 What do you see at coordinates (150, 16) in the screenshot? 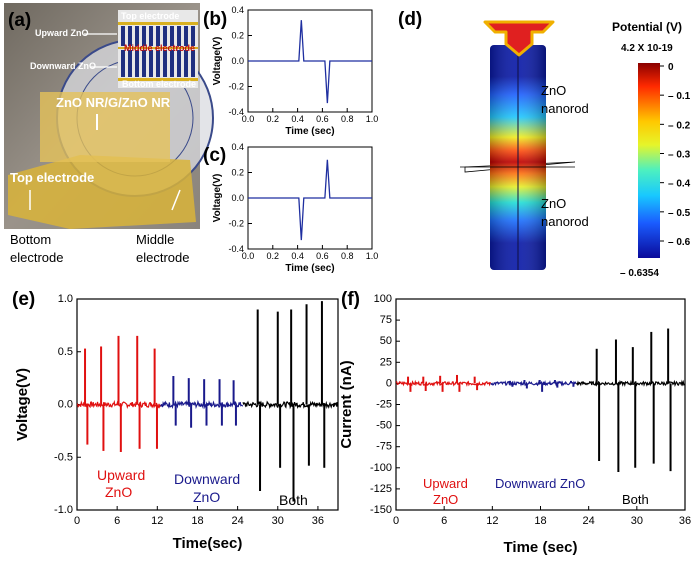
I see `label-top-electrode: Top electrode` at bounding box center [150, 16].